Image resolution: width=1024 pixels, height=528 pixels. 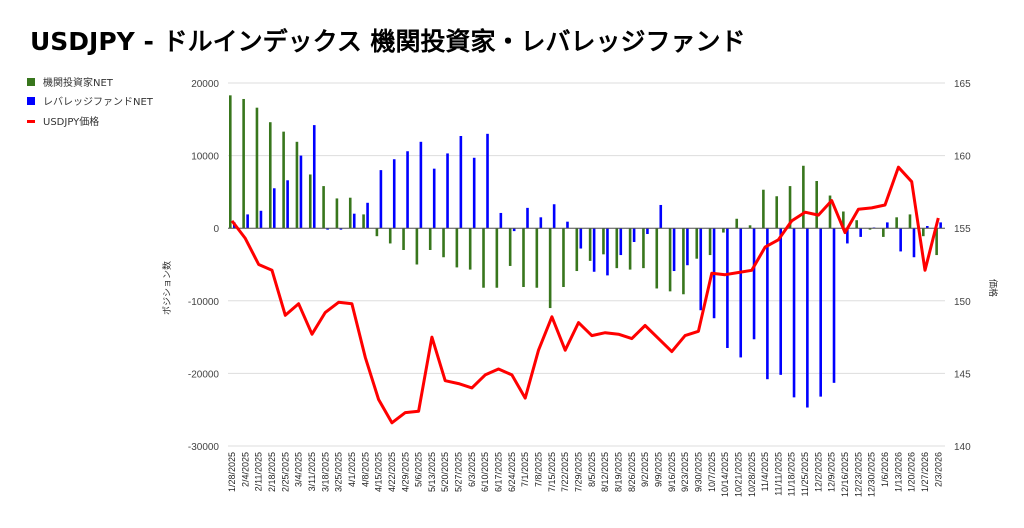 What do you see at coordinates (419, 469) in the screenshot?
I see `x-tick-label: 5/6/2025` at bounding box center [419, 469].